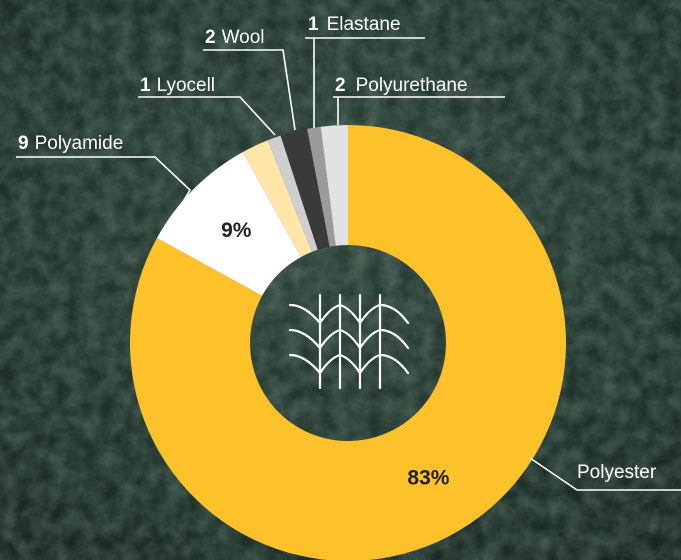  Describe the element at coordinates (243, 37) in the screenshot. I see `slice-name: Wool` at that location.